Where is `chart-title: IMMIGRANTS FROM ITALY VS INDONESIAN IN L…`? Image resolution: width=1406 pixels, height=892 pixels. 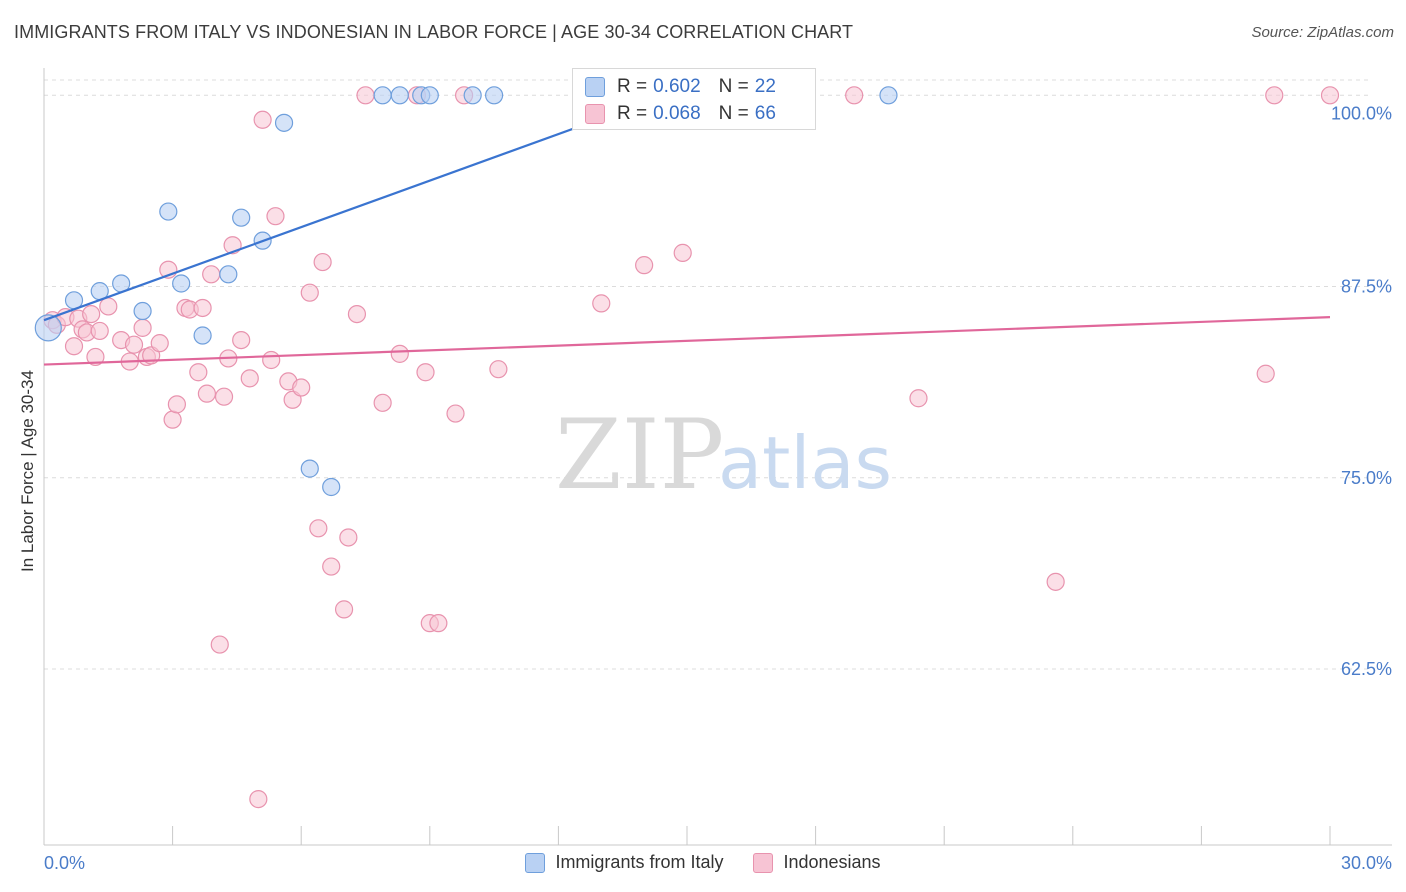
chart-title: IMMIGRANTS FROM ITALY VS INDONESIAN IN L… is located at coordinates (434, 32).